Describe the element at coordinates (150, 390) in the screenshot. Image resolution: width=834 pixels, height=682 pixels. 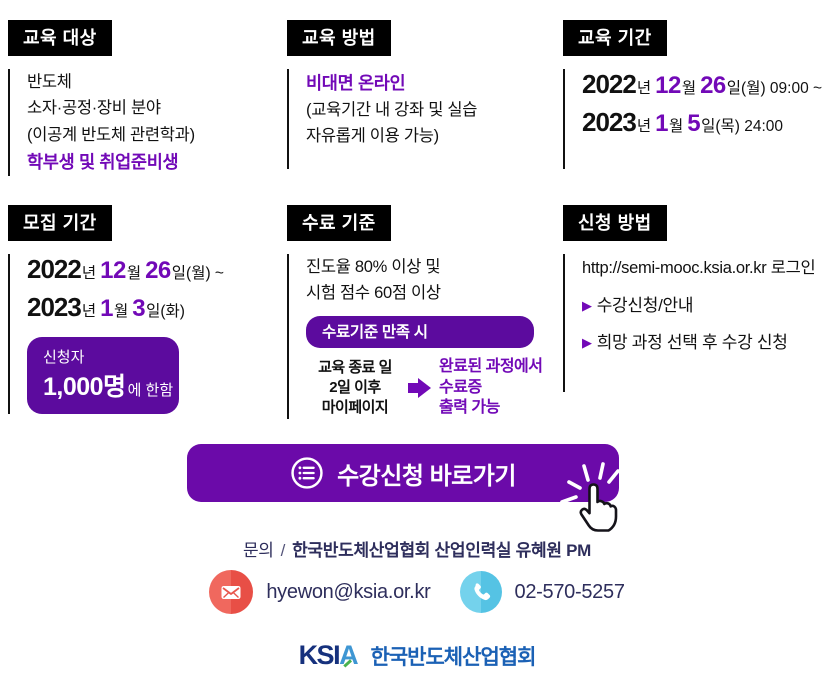
I see `limit-suffix: 에 한함` at that location.